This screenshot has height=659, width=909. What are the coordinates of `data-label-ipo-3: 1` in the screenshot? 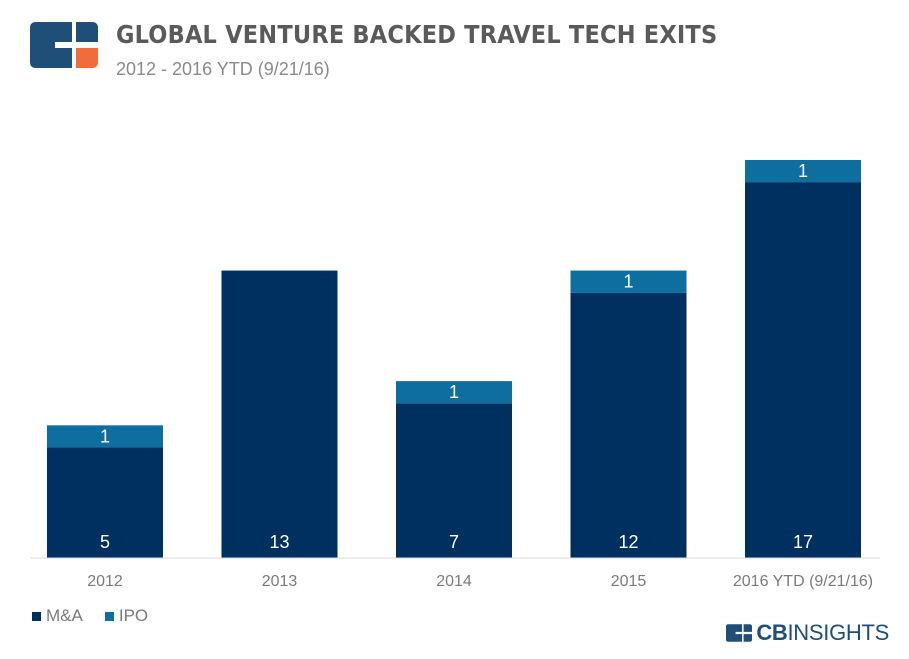 It's located at (628, 282).